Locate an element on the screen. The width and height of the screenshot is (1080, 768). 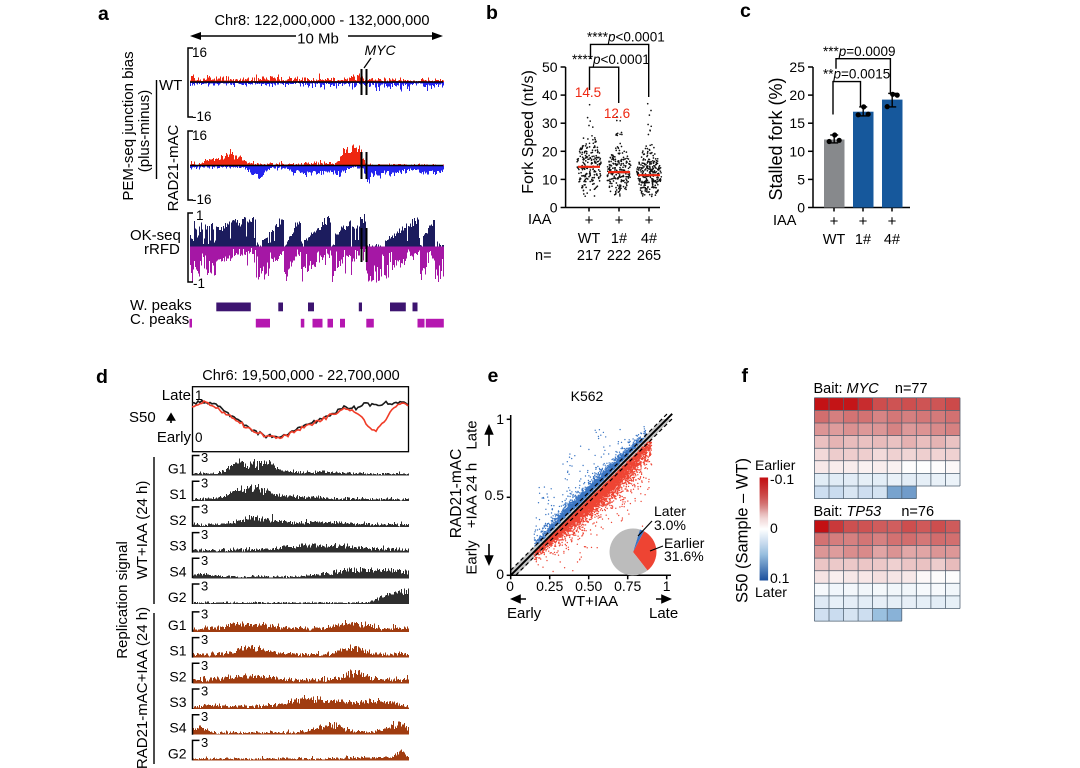
svg-text: -1 is located at coordinates (199, 283).